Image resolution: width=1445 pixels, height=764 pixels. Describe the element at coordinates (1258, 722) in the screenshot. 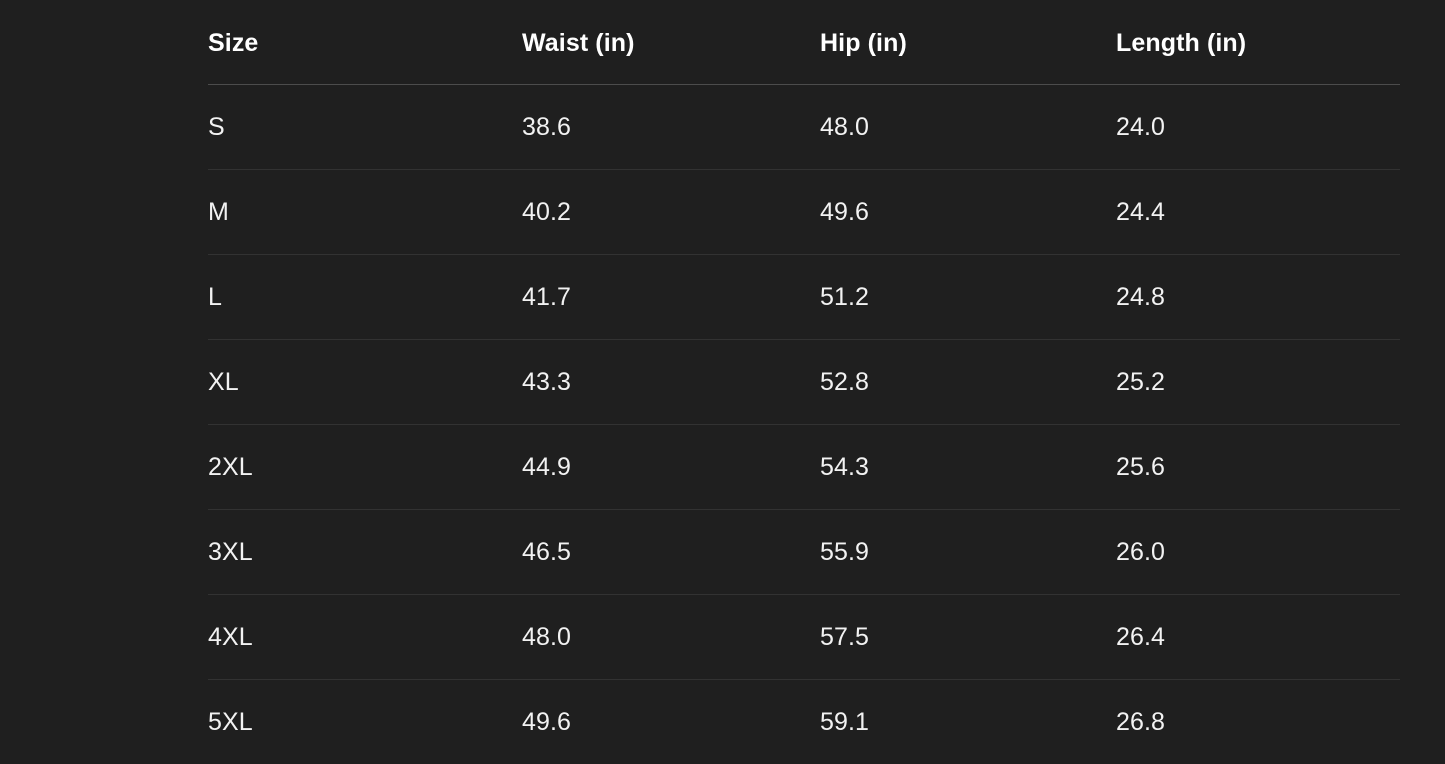

I see `cell-length: 26.8` at that location.